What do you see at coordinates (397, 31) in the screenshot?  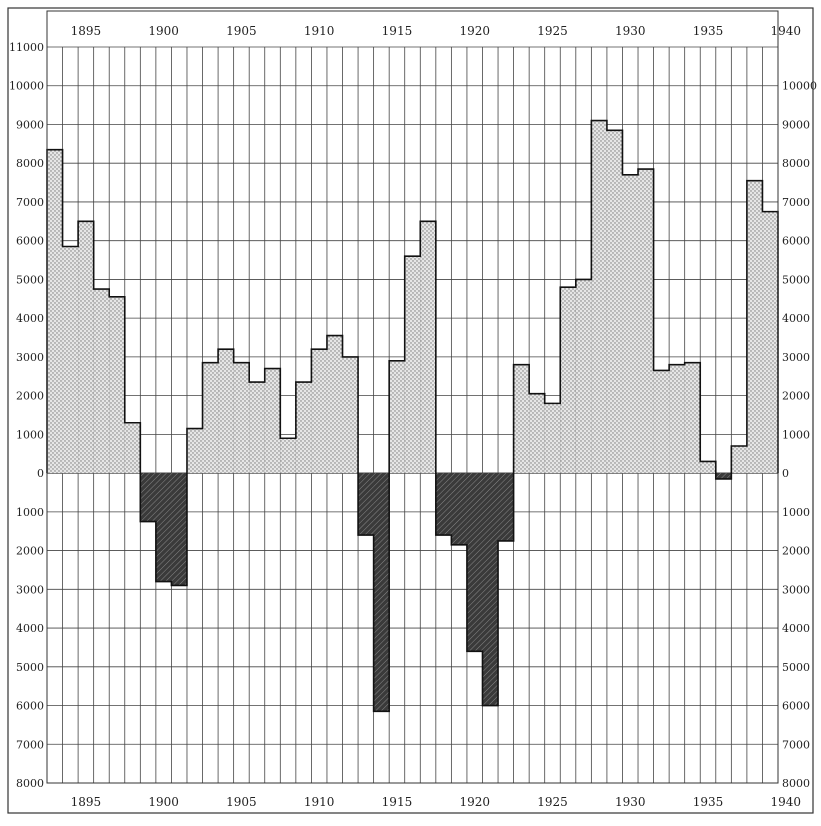 I see `x-tick-label-top: 1915` at bounding box center [397, 31].